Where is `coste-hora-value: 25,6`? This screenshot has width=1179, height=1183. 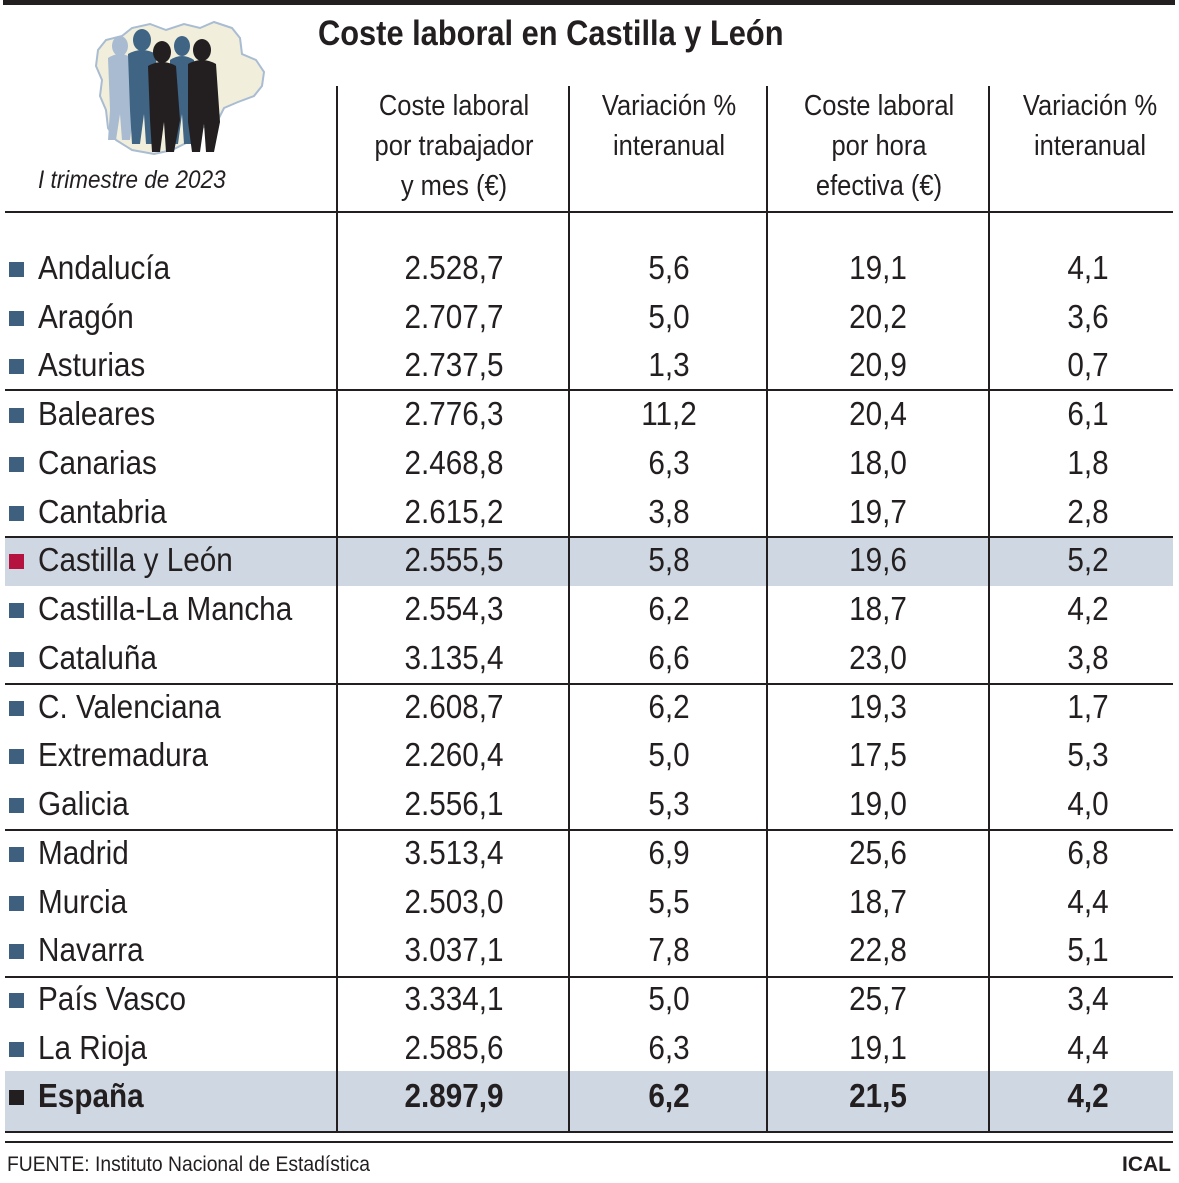 coste-hora-value: 25,6 is located at coordinates (878, 852).